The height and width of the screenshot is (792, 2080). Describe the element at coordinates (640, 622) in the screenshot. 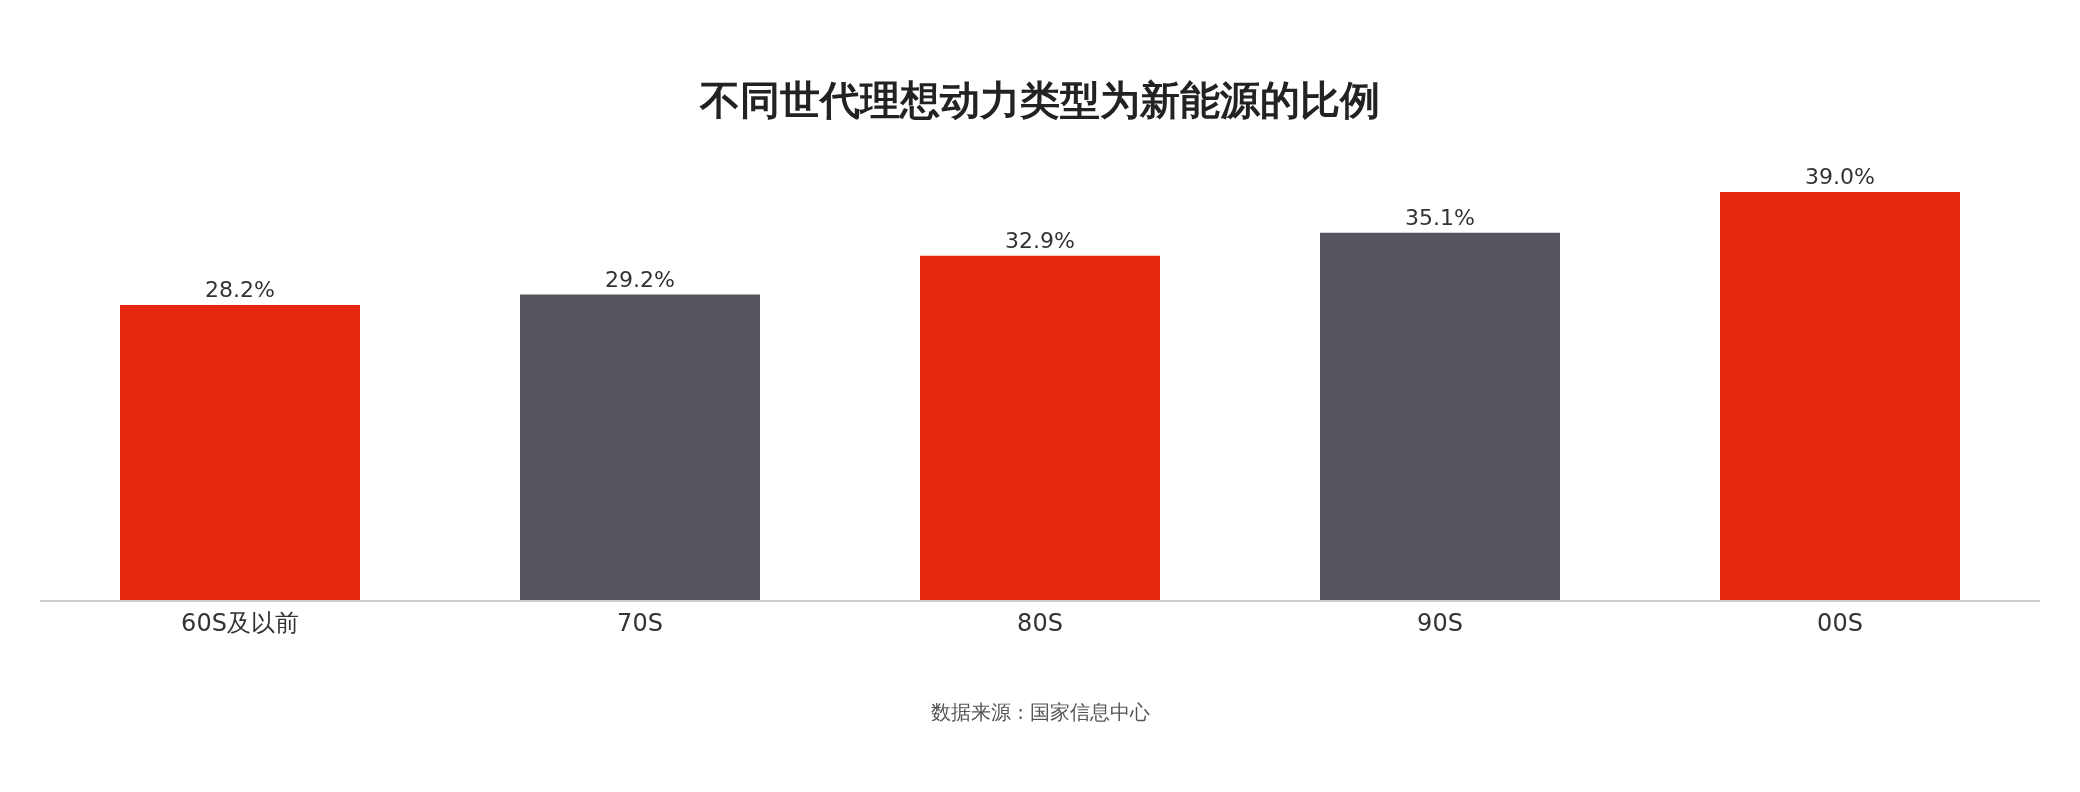

I see `x-tick-label: 70S` at that location.